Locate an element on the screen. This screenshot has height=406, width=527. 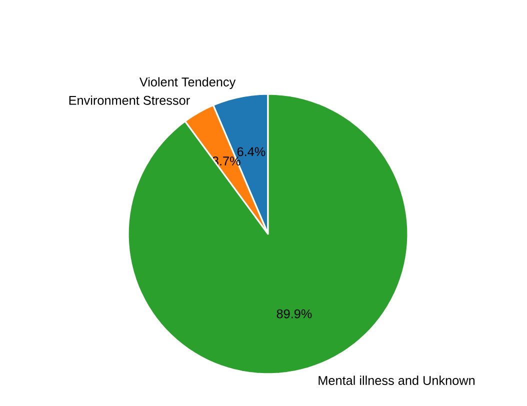
slice-label: Environment Stressor is located at coordinates (129, 100).